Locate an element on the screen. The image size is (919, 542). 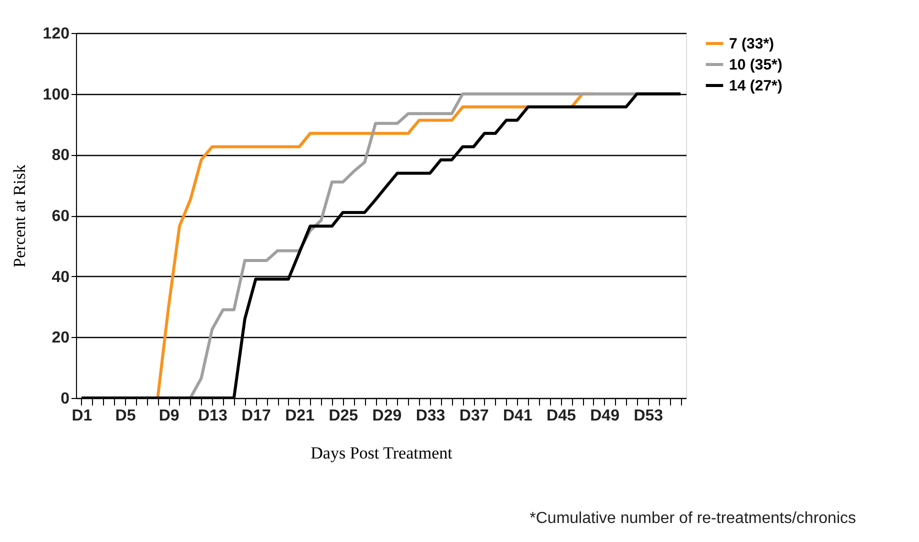
y-tick-label: 20 is located at coordinates (61, 338).